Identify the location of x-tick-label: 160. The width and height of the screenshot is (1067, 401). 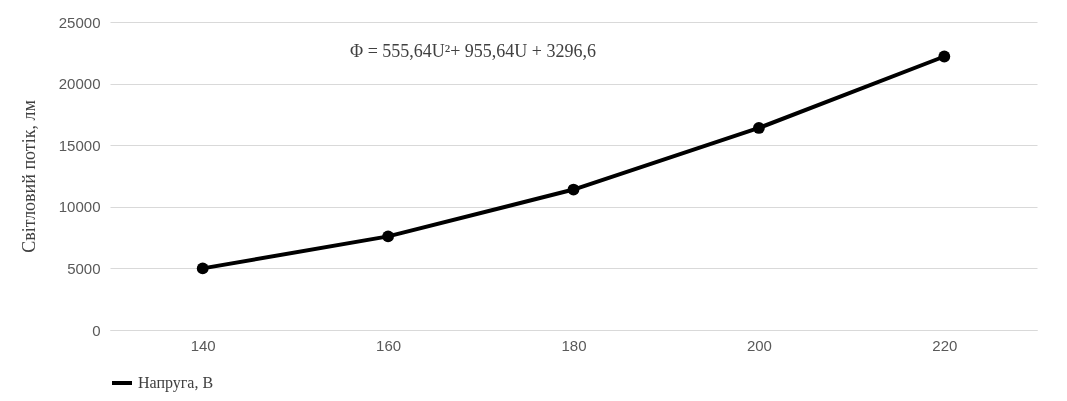
(389, 345).